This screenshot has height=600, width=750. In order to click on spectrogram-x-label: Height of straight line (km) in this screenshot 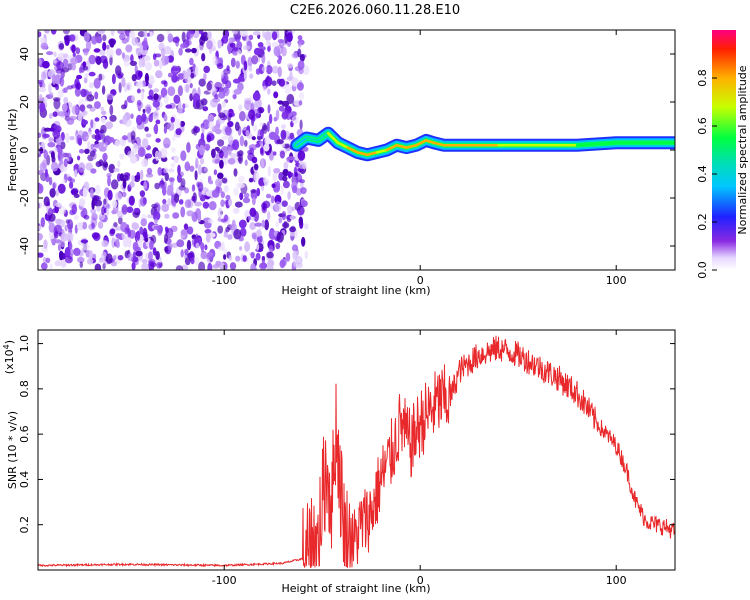, I will do `click(355, 290)`.